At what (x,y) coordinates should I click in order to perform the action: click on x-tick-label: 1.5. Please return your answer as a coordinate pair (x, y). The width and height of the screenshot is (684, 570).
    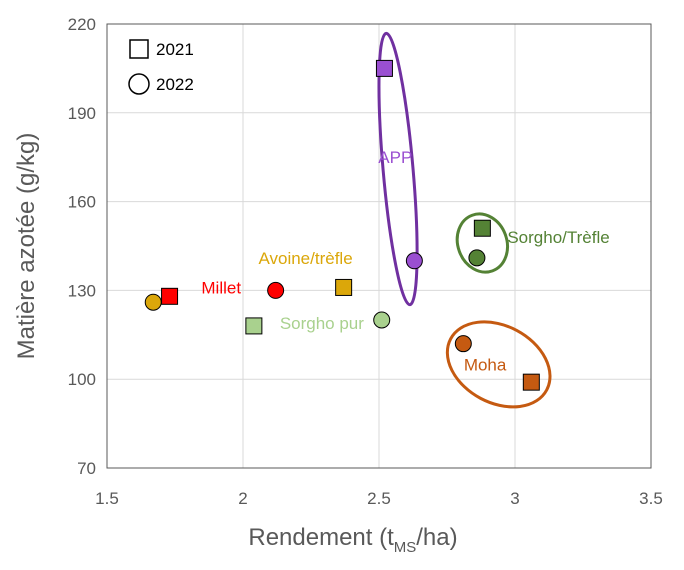
    Looking at the image, I should click on (107, 498).